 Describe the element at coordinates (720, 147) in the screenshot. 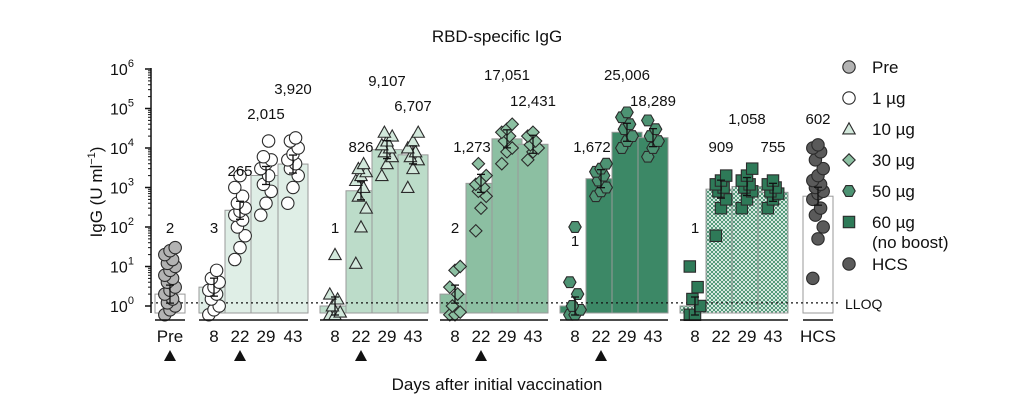

I see `value-label-60ug-day-22: 909` at that location.